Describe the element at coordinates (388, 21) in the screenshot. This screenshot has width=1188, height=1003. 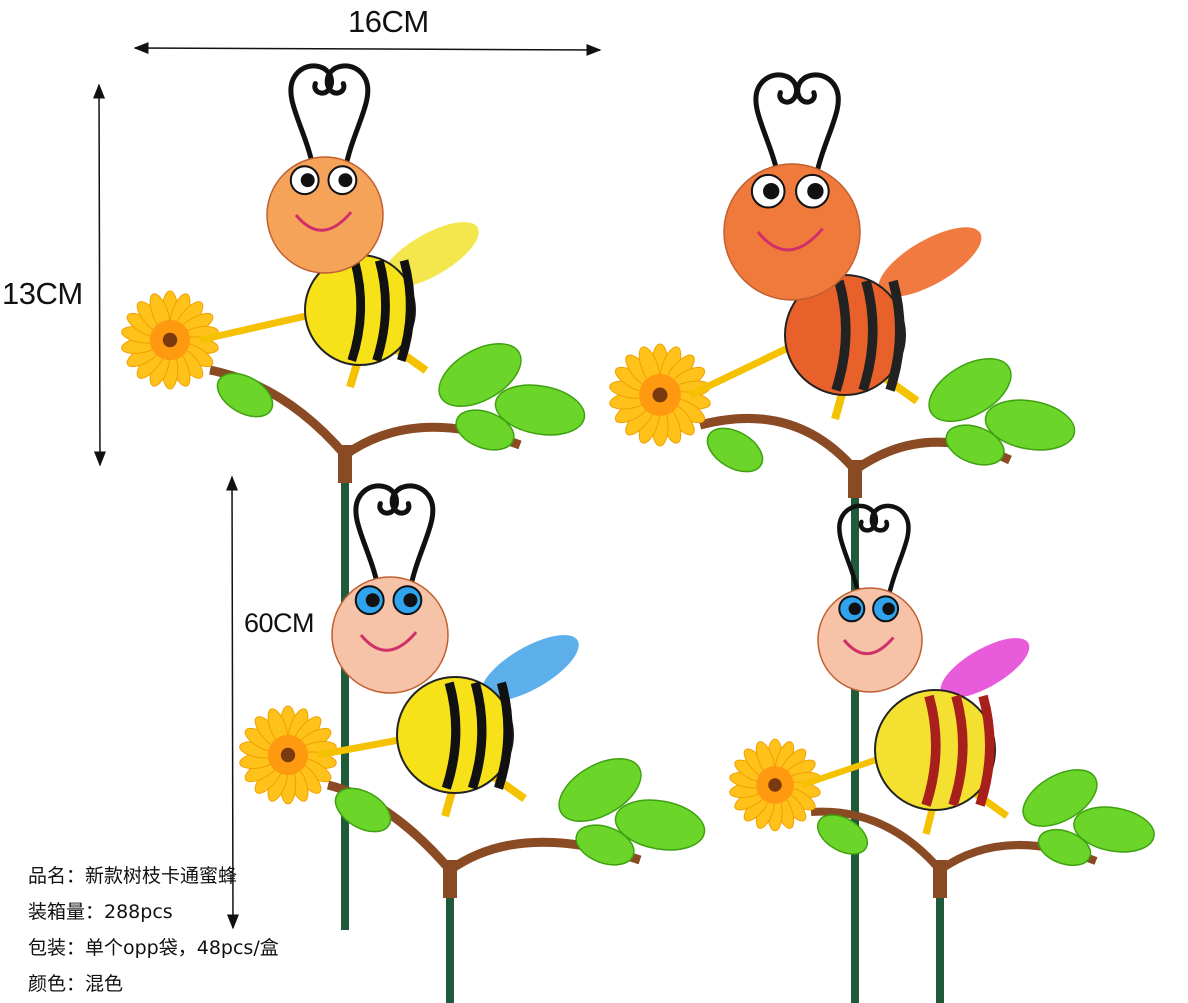
I see `width-dimension-label: 16CM` at that location.